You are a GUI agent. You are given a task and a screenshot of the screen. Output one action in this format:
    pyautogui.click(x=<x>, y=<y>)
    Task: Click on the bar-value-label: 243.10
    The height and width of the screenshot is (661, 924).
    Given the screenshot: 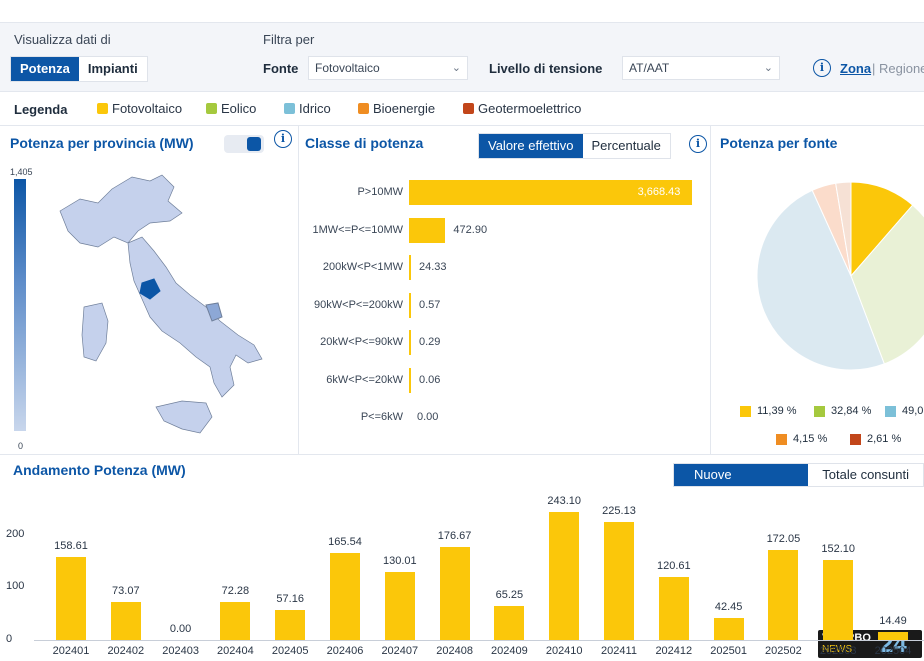 What is the action you would take?
    pyautogui.click(x=564, y=501)
    